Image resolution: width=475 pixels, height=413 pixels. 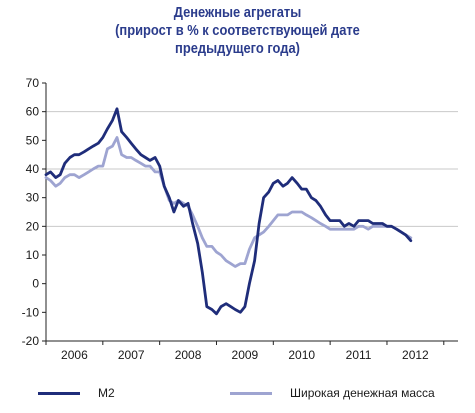 I want to click on x-tick-label: 2009, so click(x=245, y=355).